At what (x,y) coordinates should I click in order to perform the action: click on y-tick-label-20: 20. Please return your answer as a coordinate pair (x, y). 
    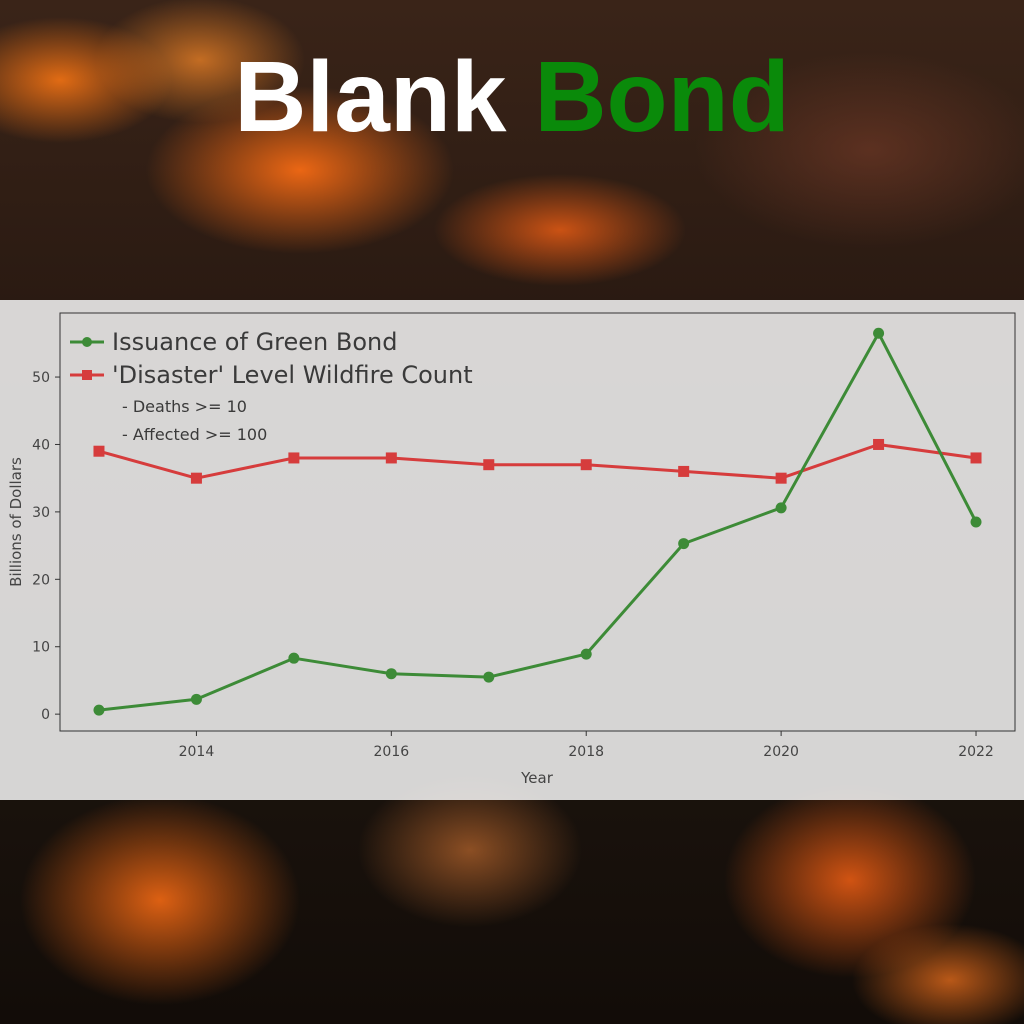
    Looking at the image, I should click on (41, 580).